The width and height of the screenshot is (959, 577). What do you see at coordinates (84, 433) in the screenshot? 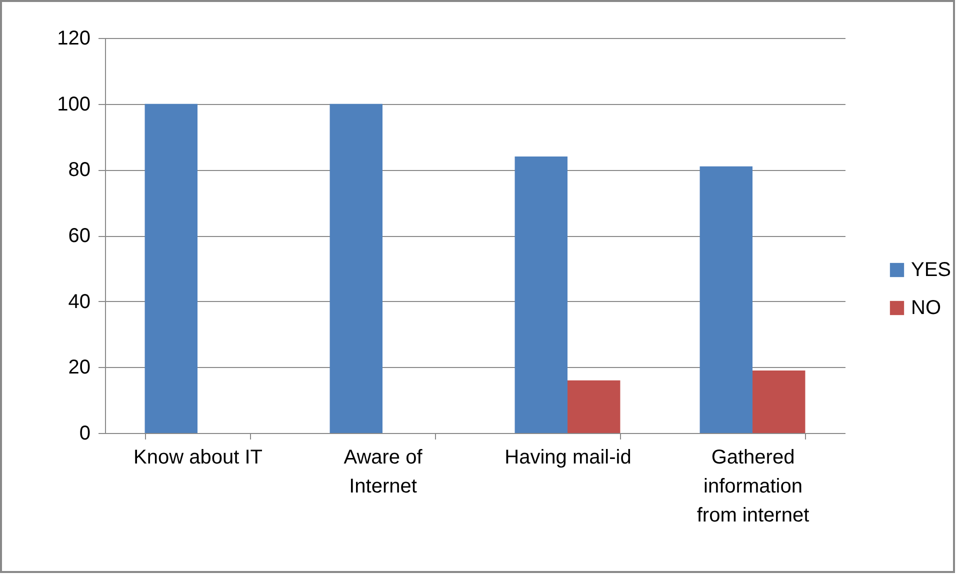
I see `y-tick-label: 0` at bounding box center [84, 433].